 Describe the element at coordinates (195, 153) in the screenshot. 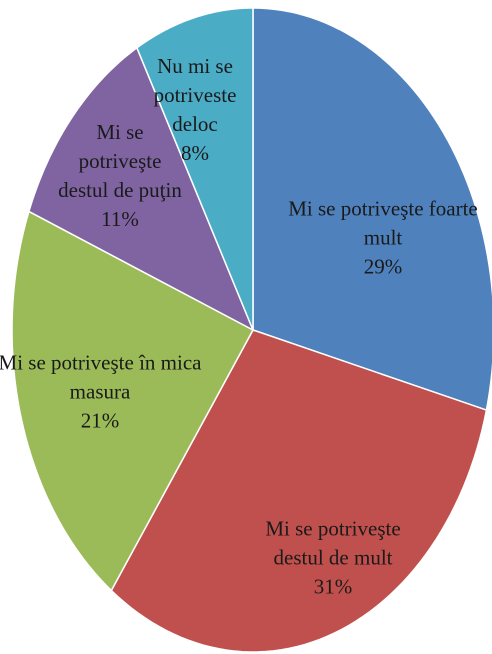

I see `value-label: 8%` at that location.